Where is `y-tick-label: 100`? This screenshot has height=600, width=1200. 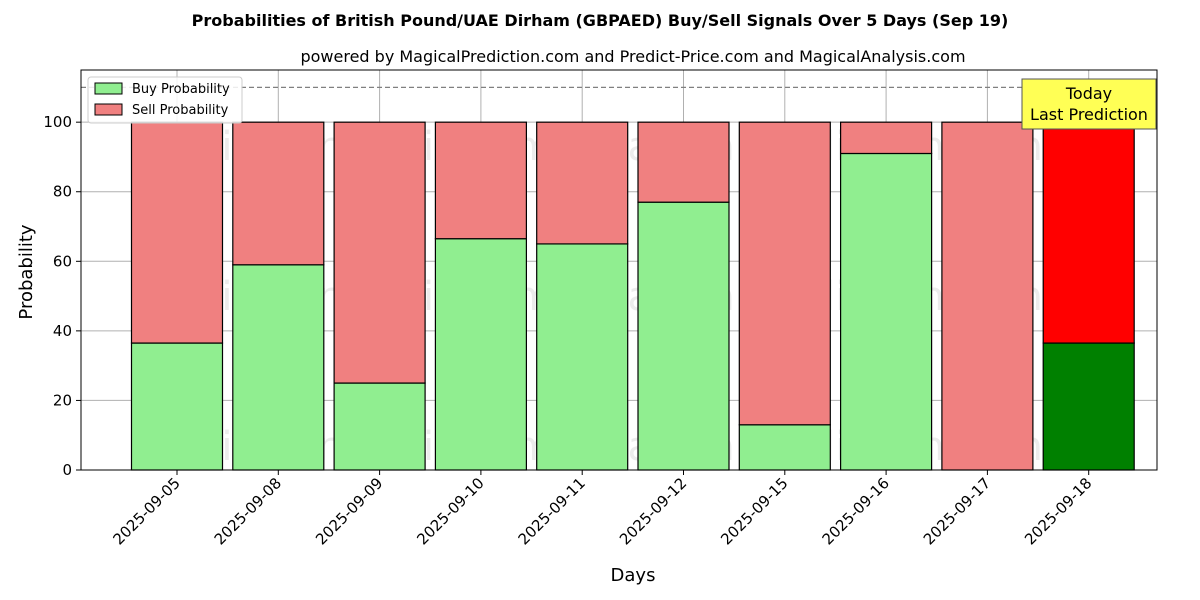
y-tick-label: 100 is located at coordinates (57, 122).